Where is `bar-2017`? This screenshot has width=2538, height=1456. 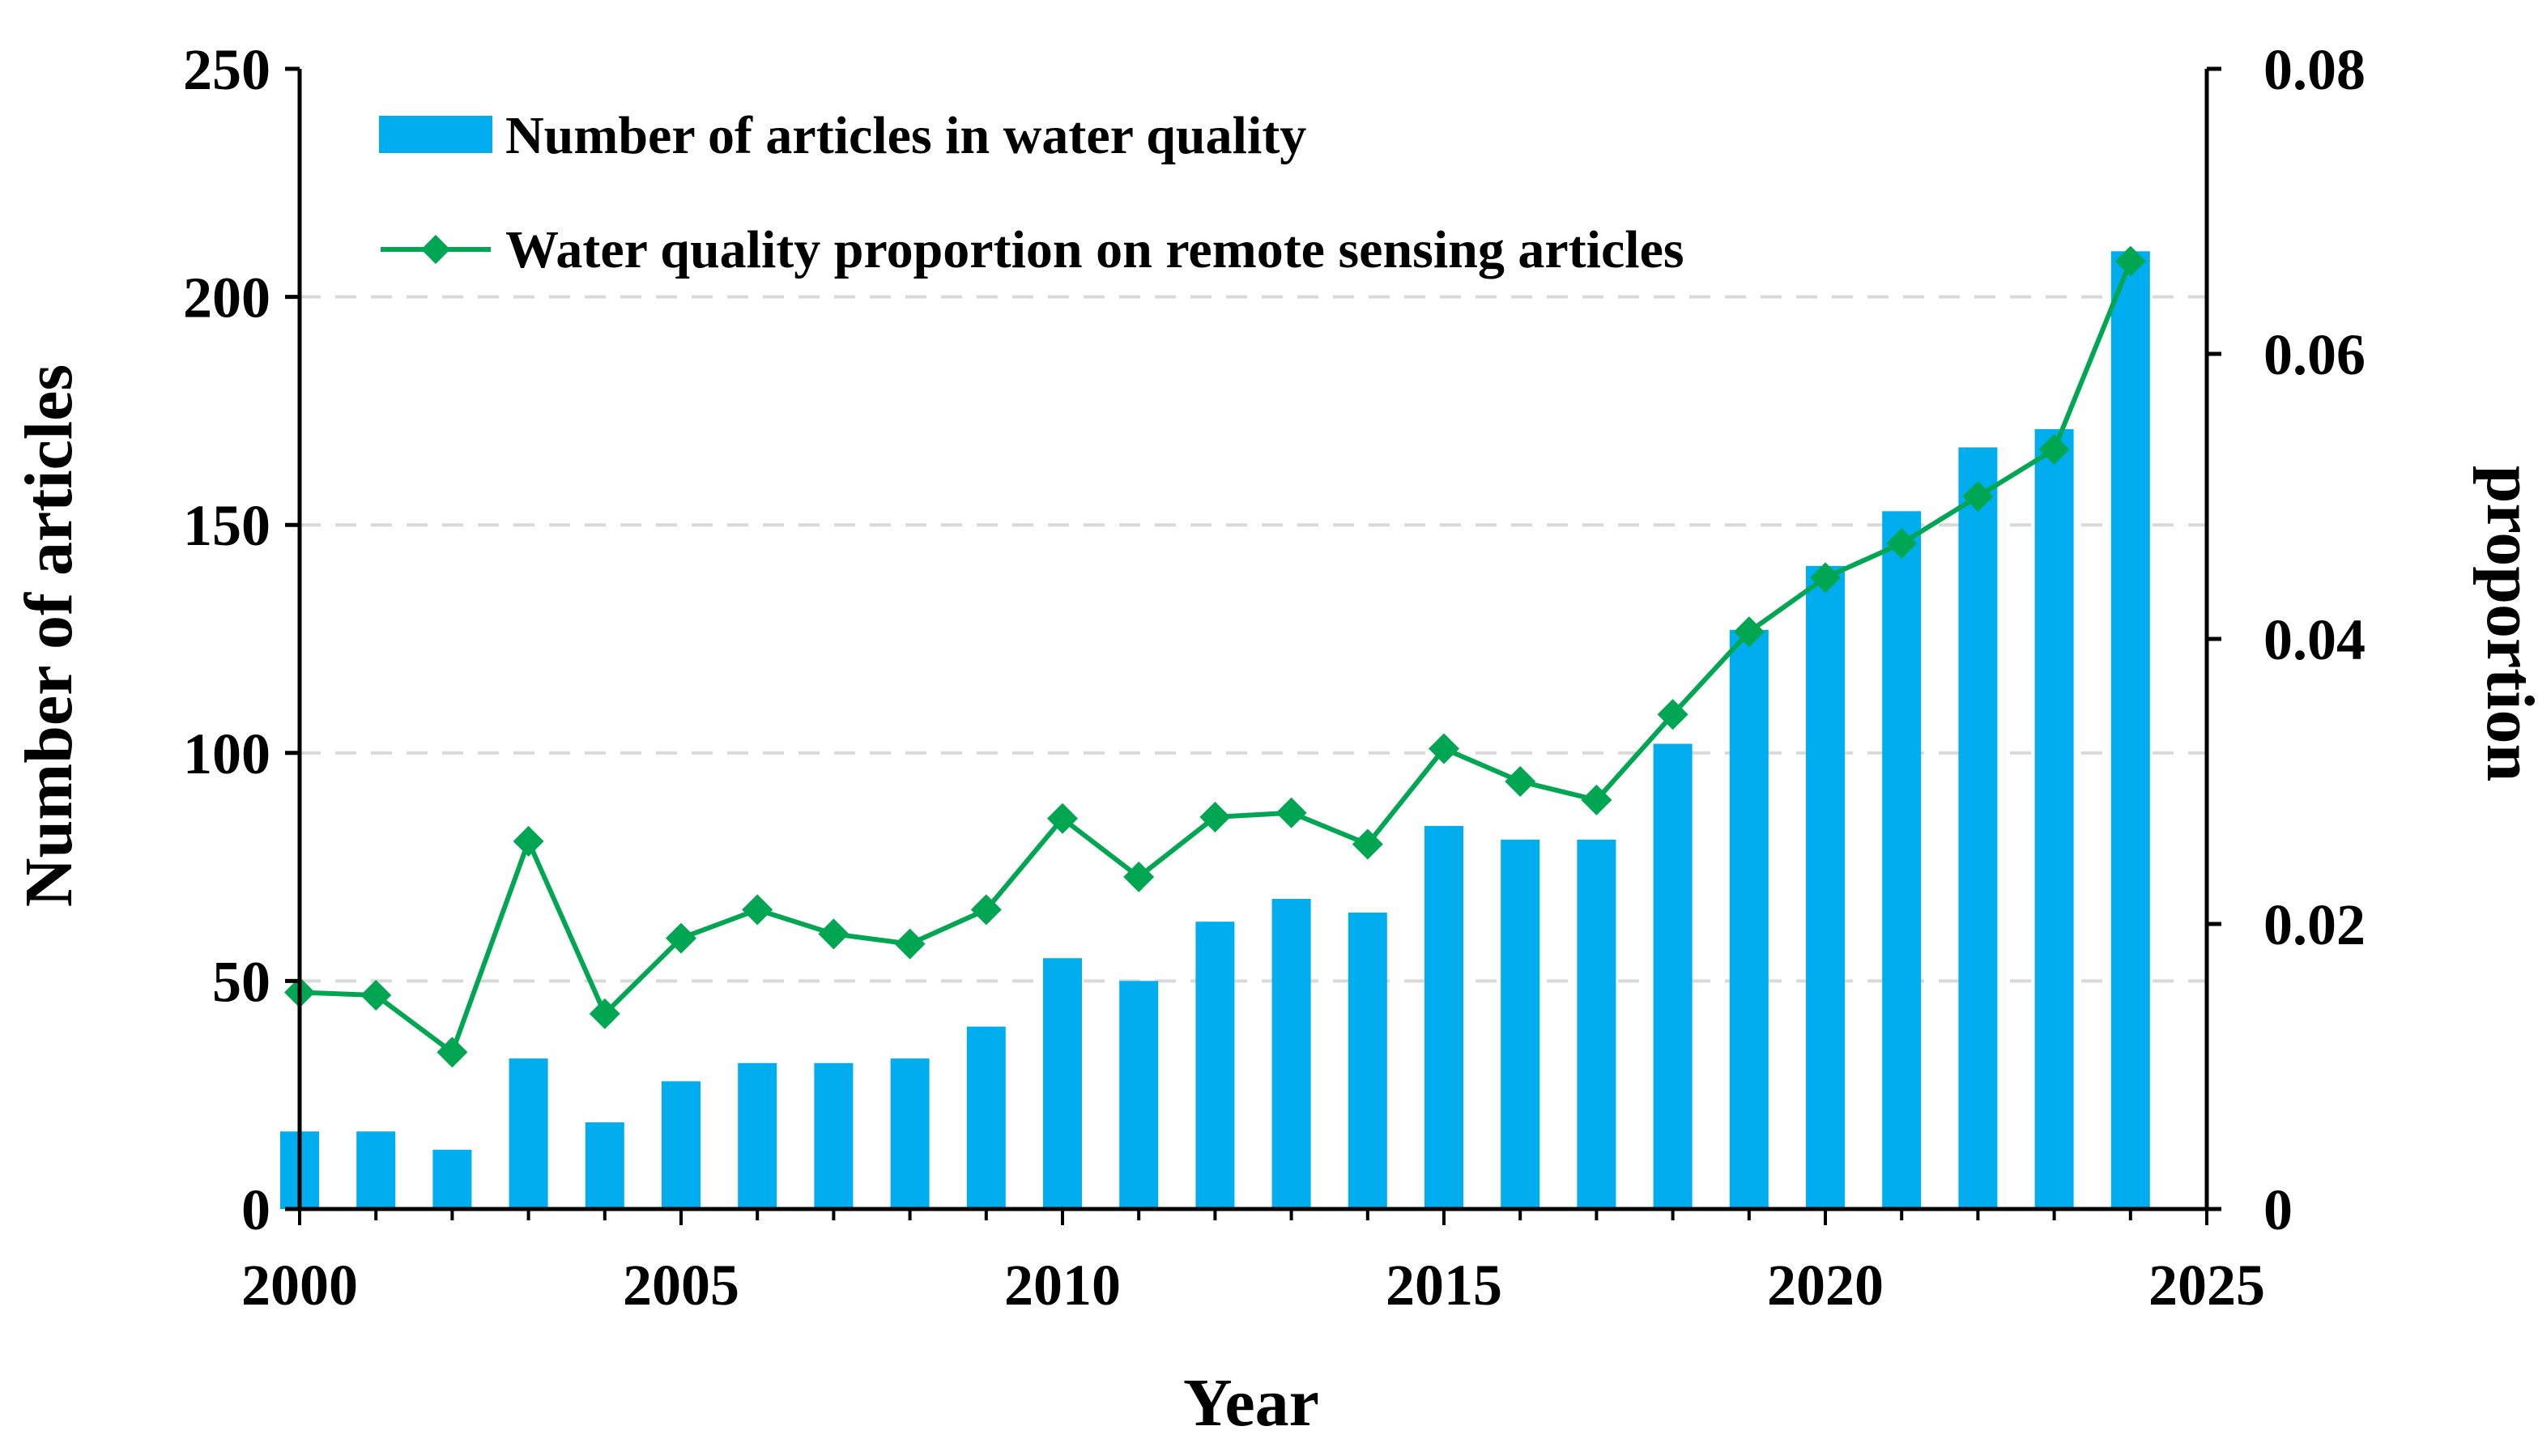
bar-2017 is located at coordinates (1596, 1024).